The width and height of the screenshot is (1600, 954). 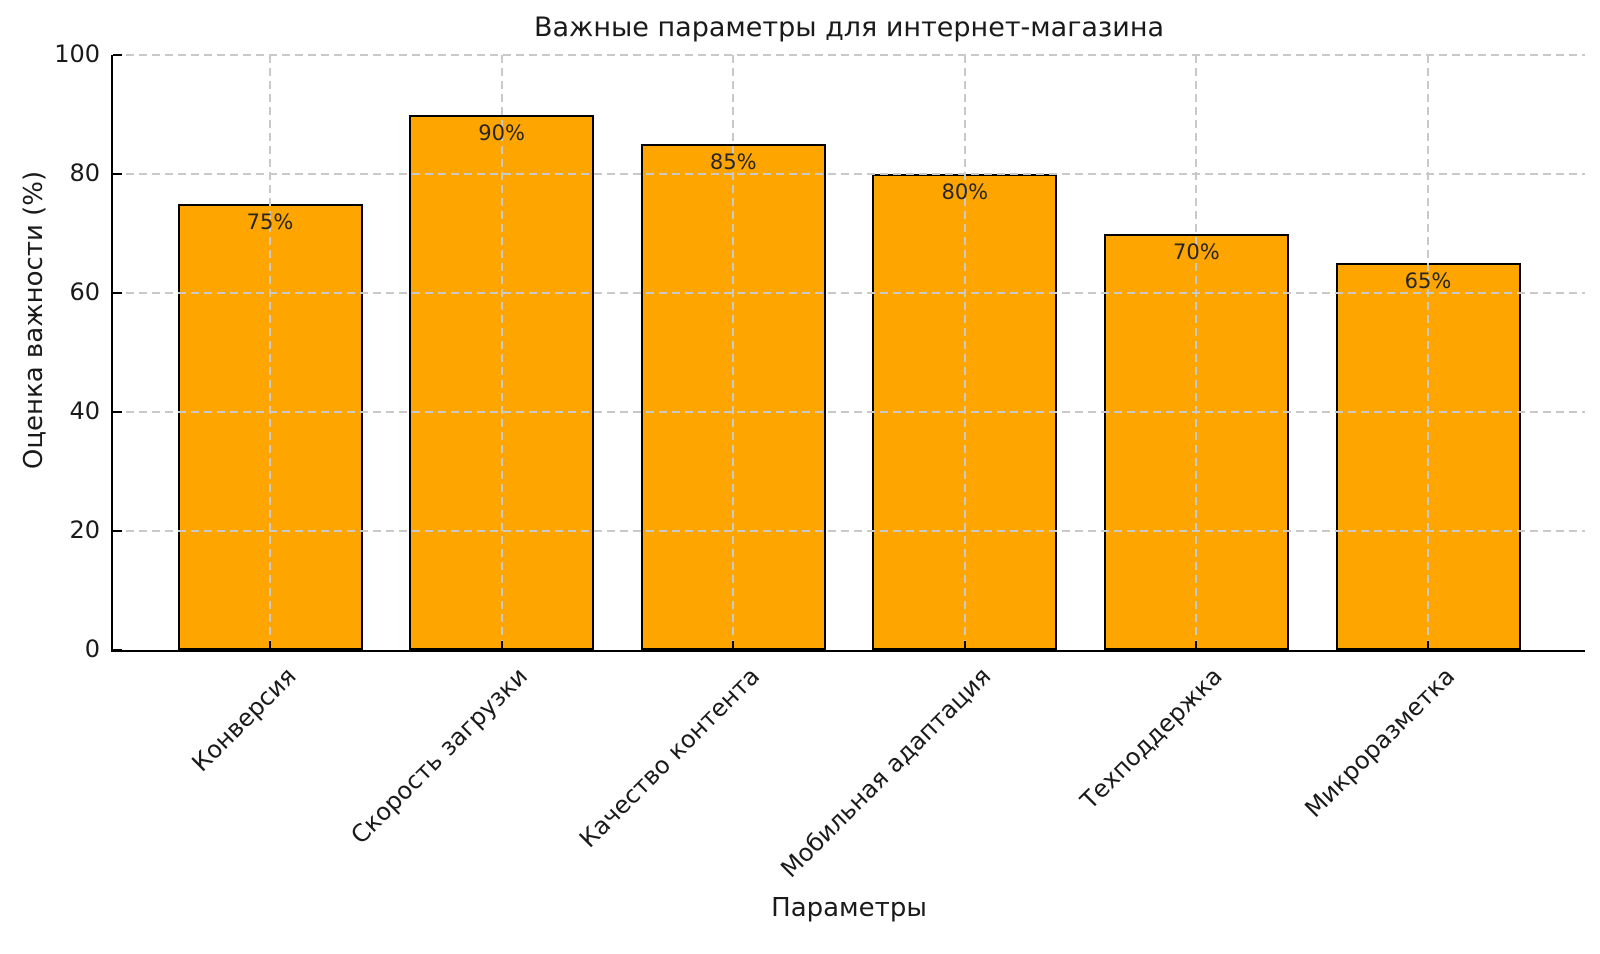 What do you see at coordinates (886, 772) in the screenshot?
I see `x-tick-label: Мобильная адаптация` at bounding box center [886, 772].